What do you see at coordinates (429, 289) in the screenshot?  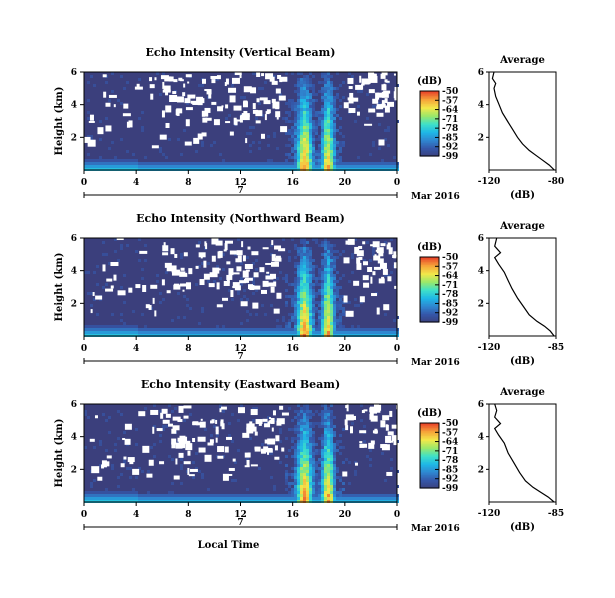 I see `colorbar-frame` at bounding box center [429, 289].